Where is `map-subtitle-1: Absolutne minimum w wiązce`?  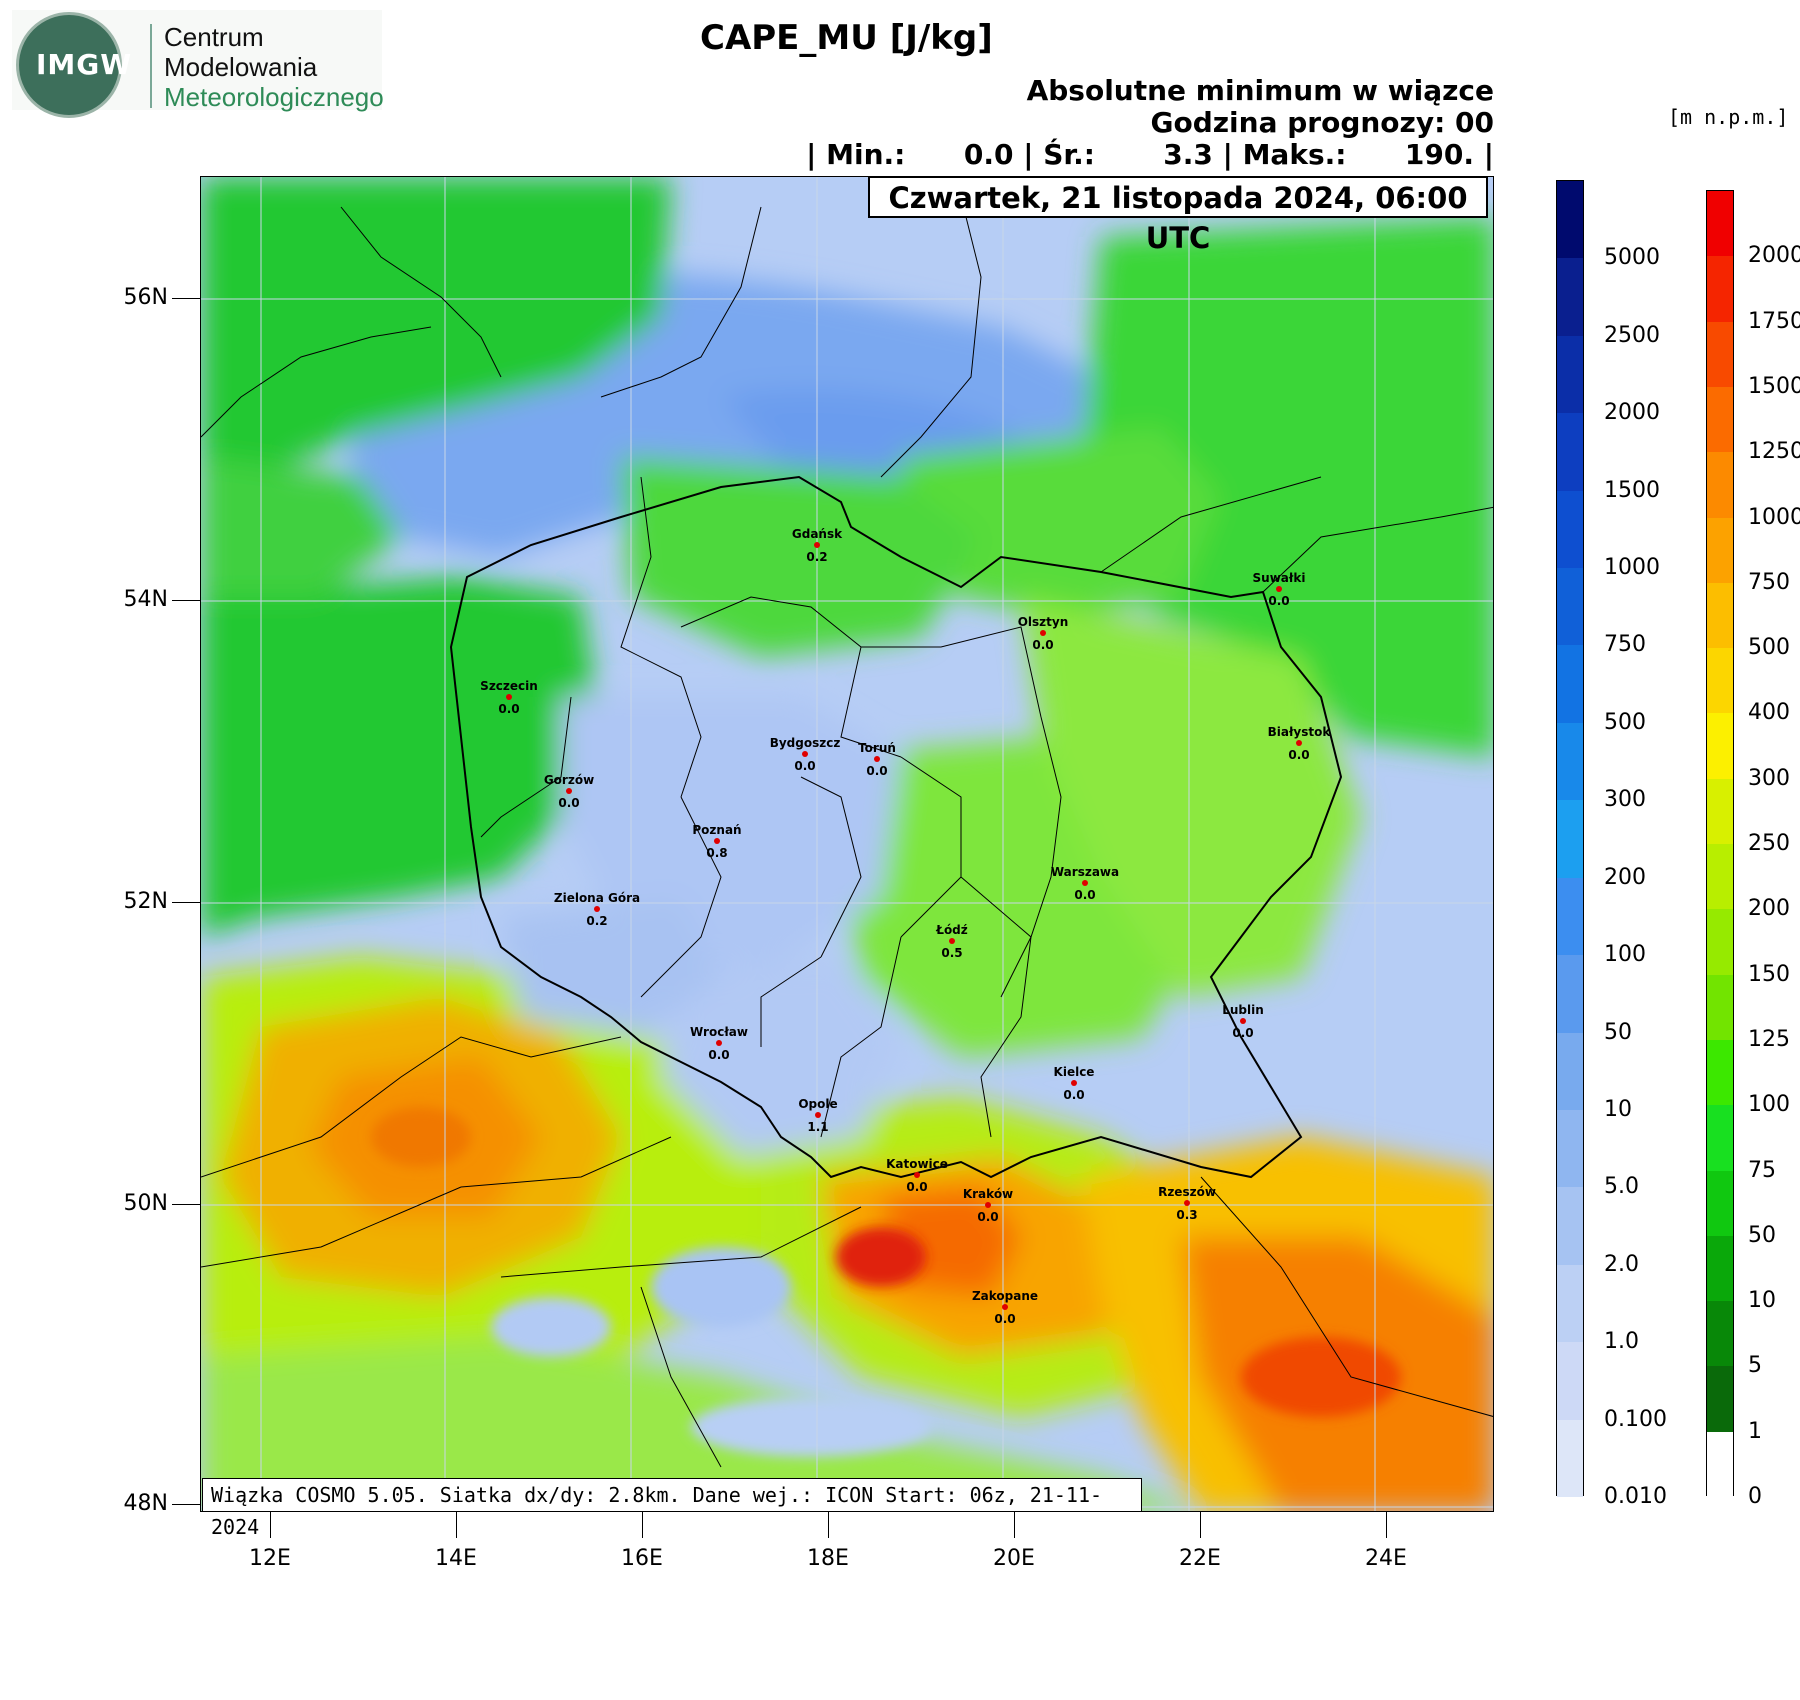 map-subtitle-1: Absolutne minimum w wiązce is located at coordinates (1260, 90).